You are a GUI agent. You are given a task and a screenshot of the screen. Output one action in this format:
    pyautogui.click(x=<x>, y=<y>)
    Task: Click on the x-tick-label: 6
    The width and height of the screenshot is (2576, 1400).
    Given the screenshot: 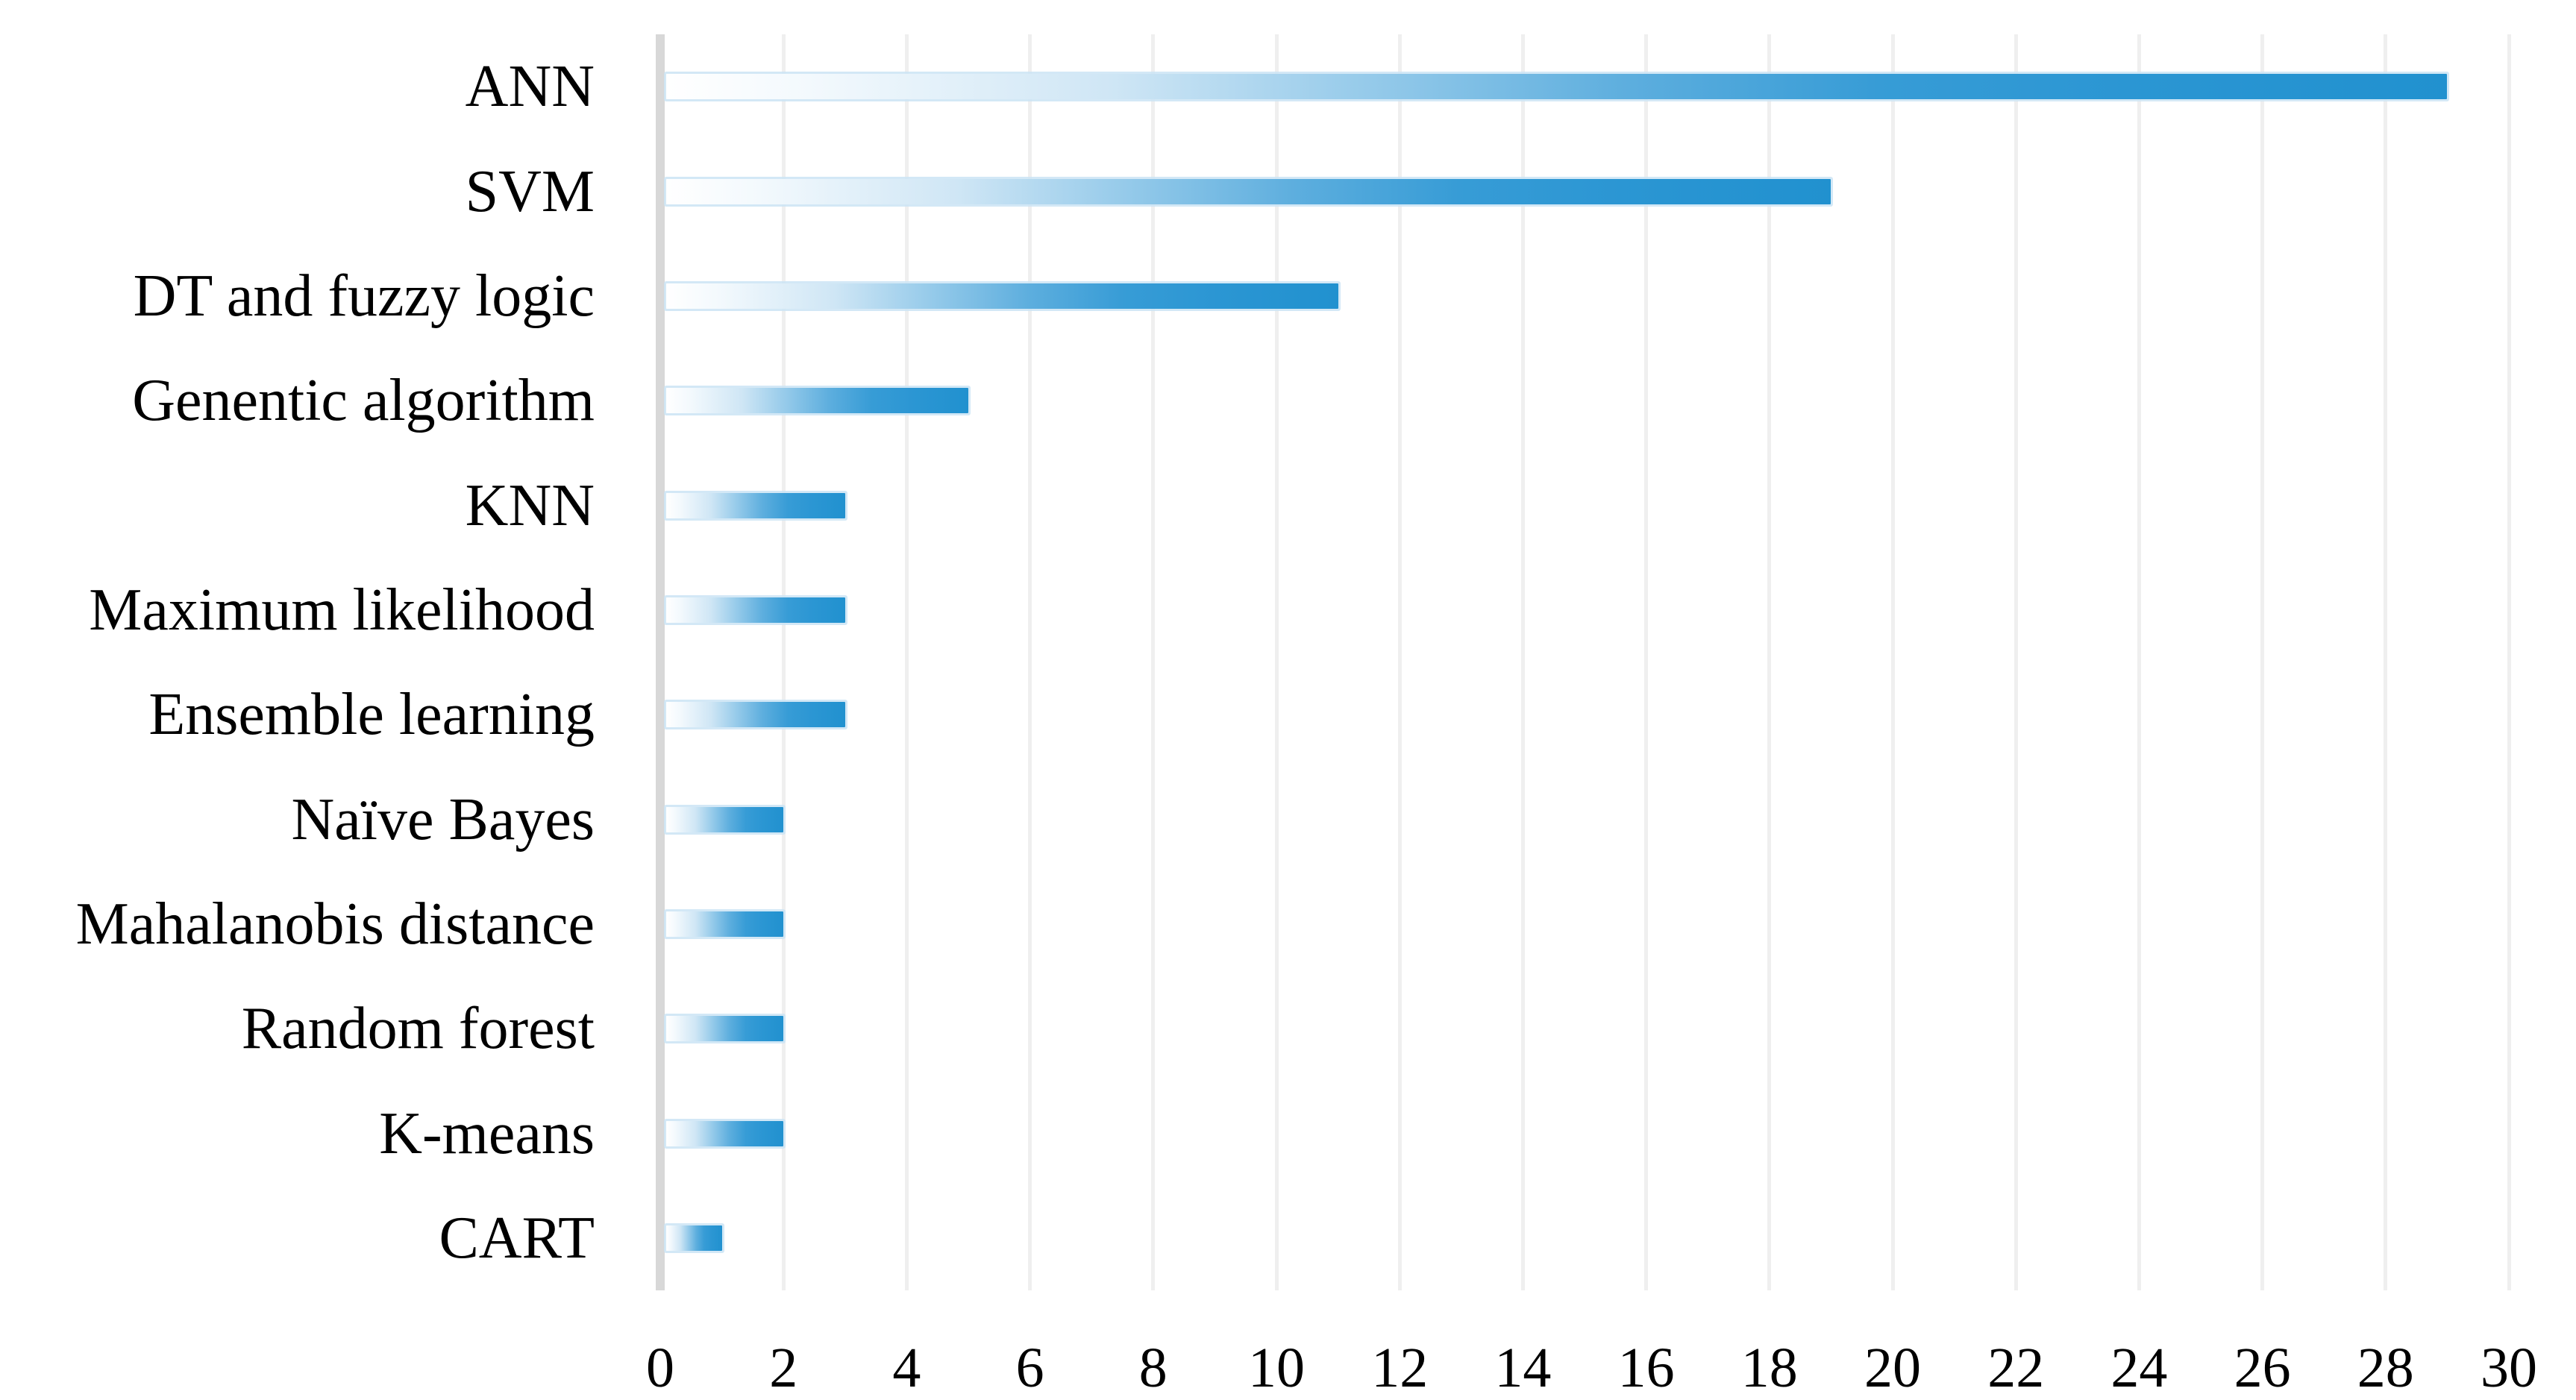 What is the action you would take?
    pyautogui.click(x=1029, y=1368)
    